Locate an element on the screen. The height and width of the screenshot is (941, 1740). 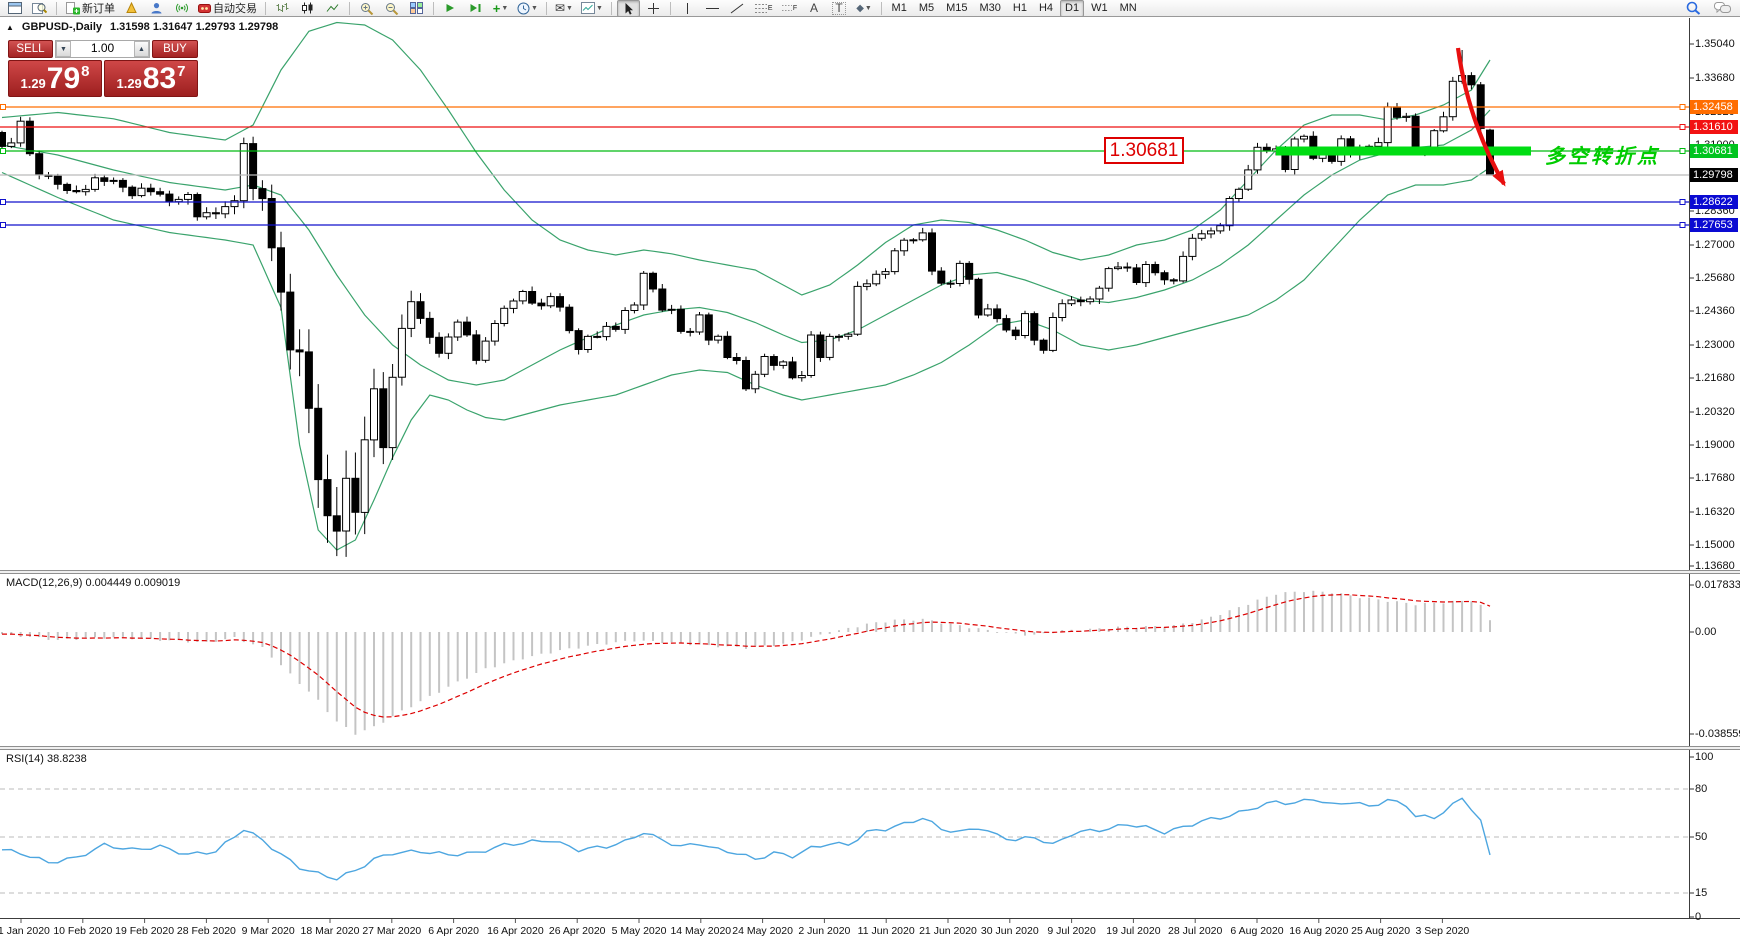
down-arrow-annotation is located at coordinates (1480, 117).